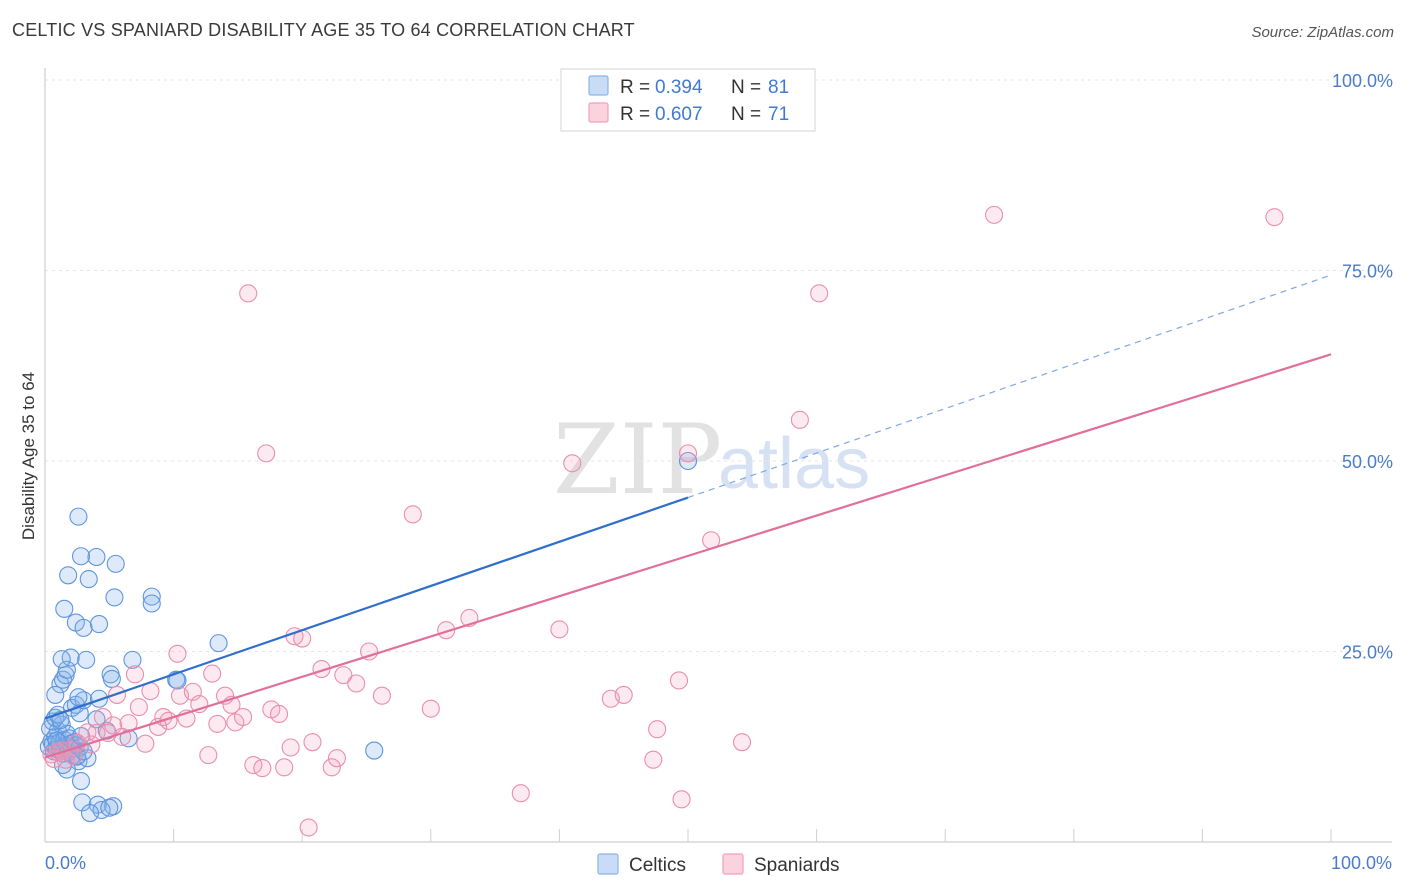 This screenshot has width=1406, height=892. Describe the element at coordinates (797, 865) in the screenshot. I see `legend-item-spaniards-label: Spaniards` at that location.